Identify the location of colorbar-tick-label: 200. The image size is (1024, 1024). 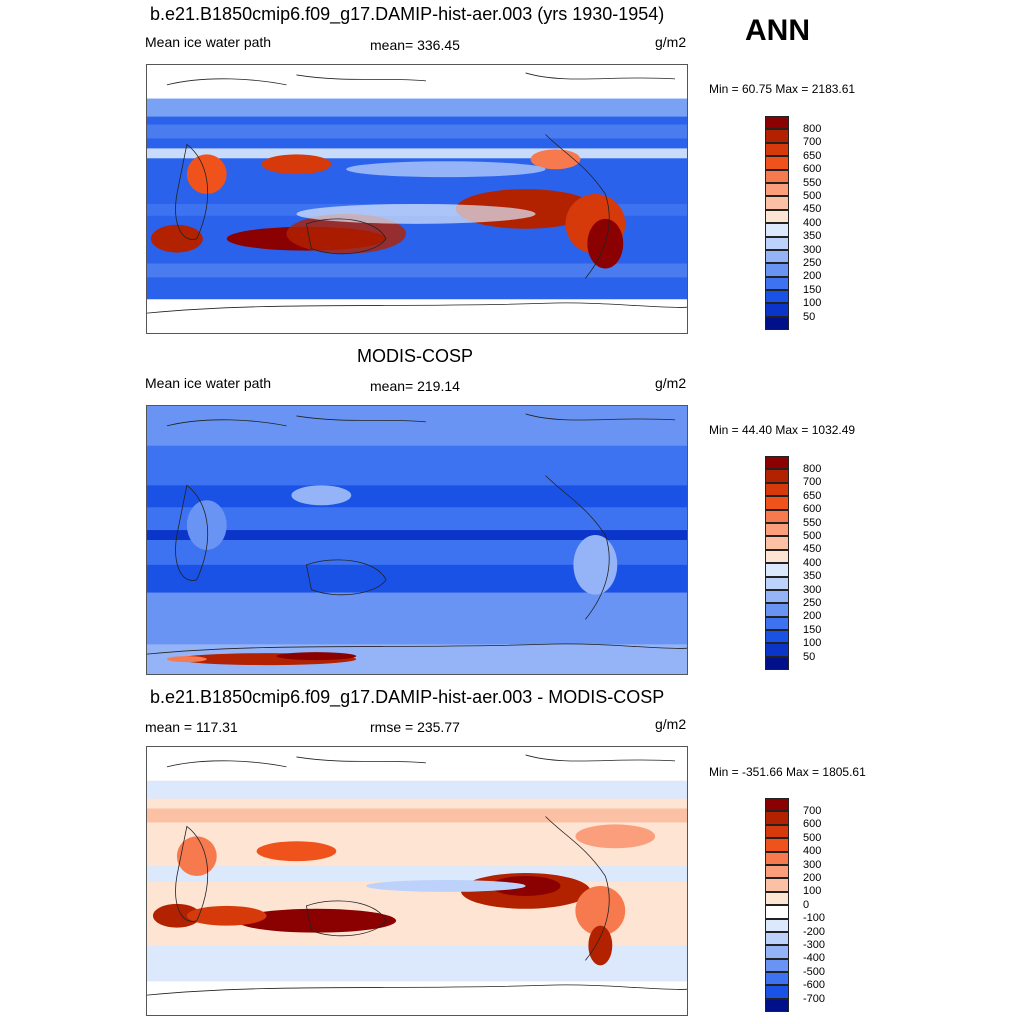
(812, 276).